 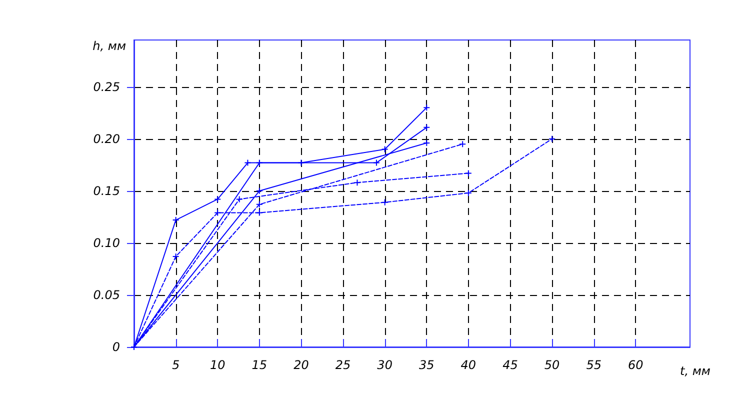 I want to click on y-tick-label: 0, so click(x=116, y=347).